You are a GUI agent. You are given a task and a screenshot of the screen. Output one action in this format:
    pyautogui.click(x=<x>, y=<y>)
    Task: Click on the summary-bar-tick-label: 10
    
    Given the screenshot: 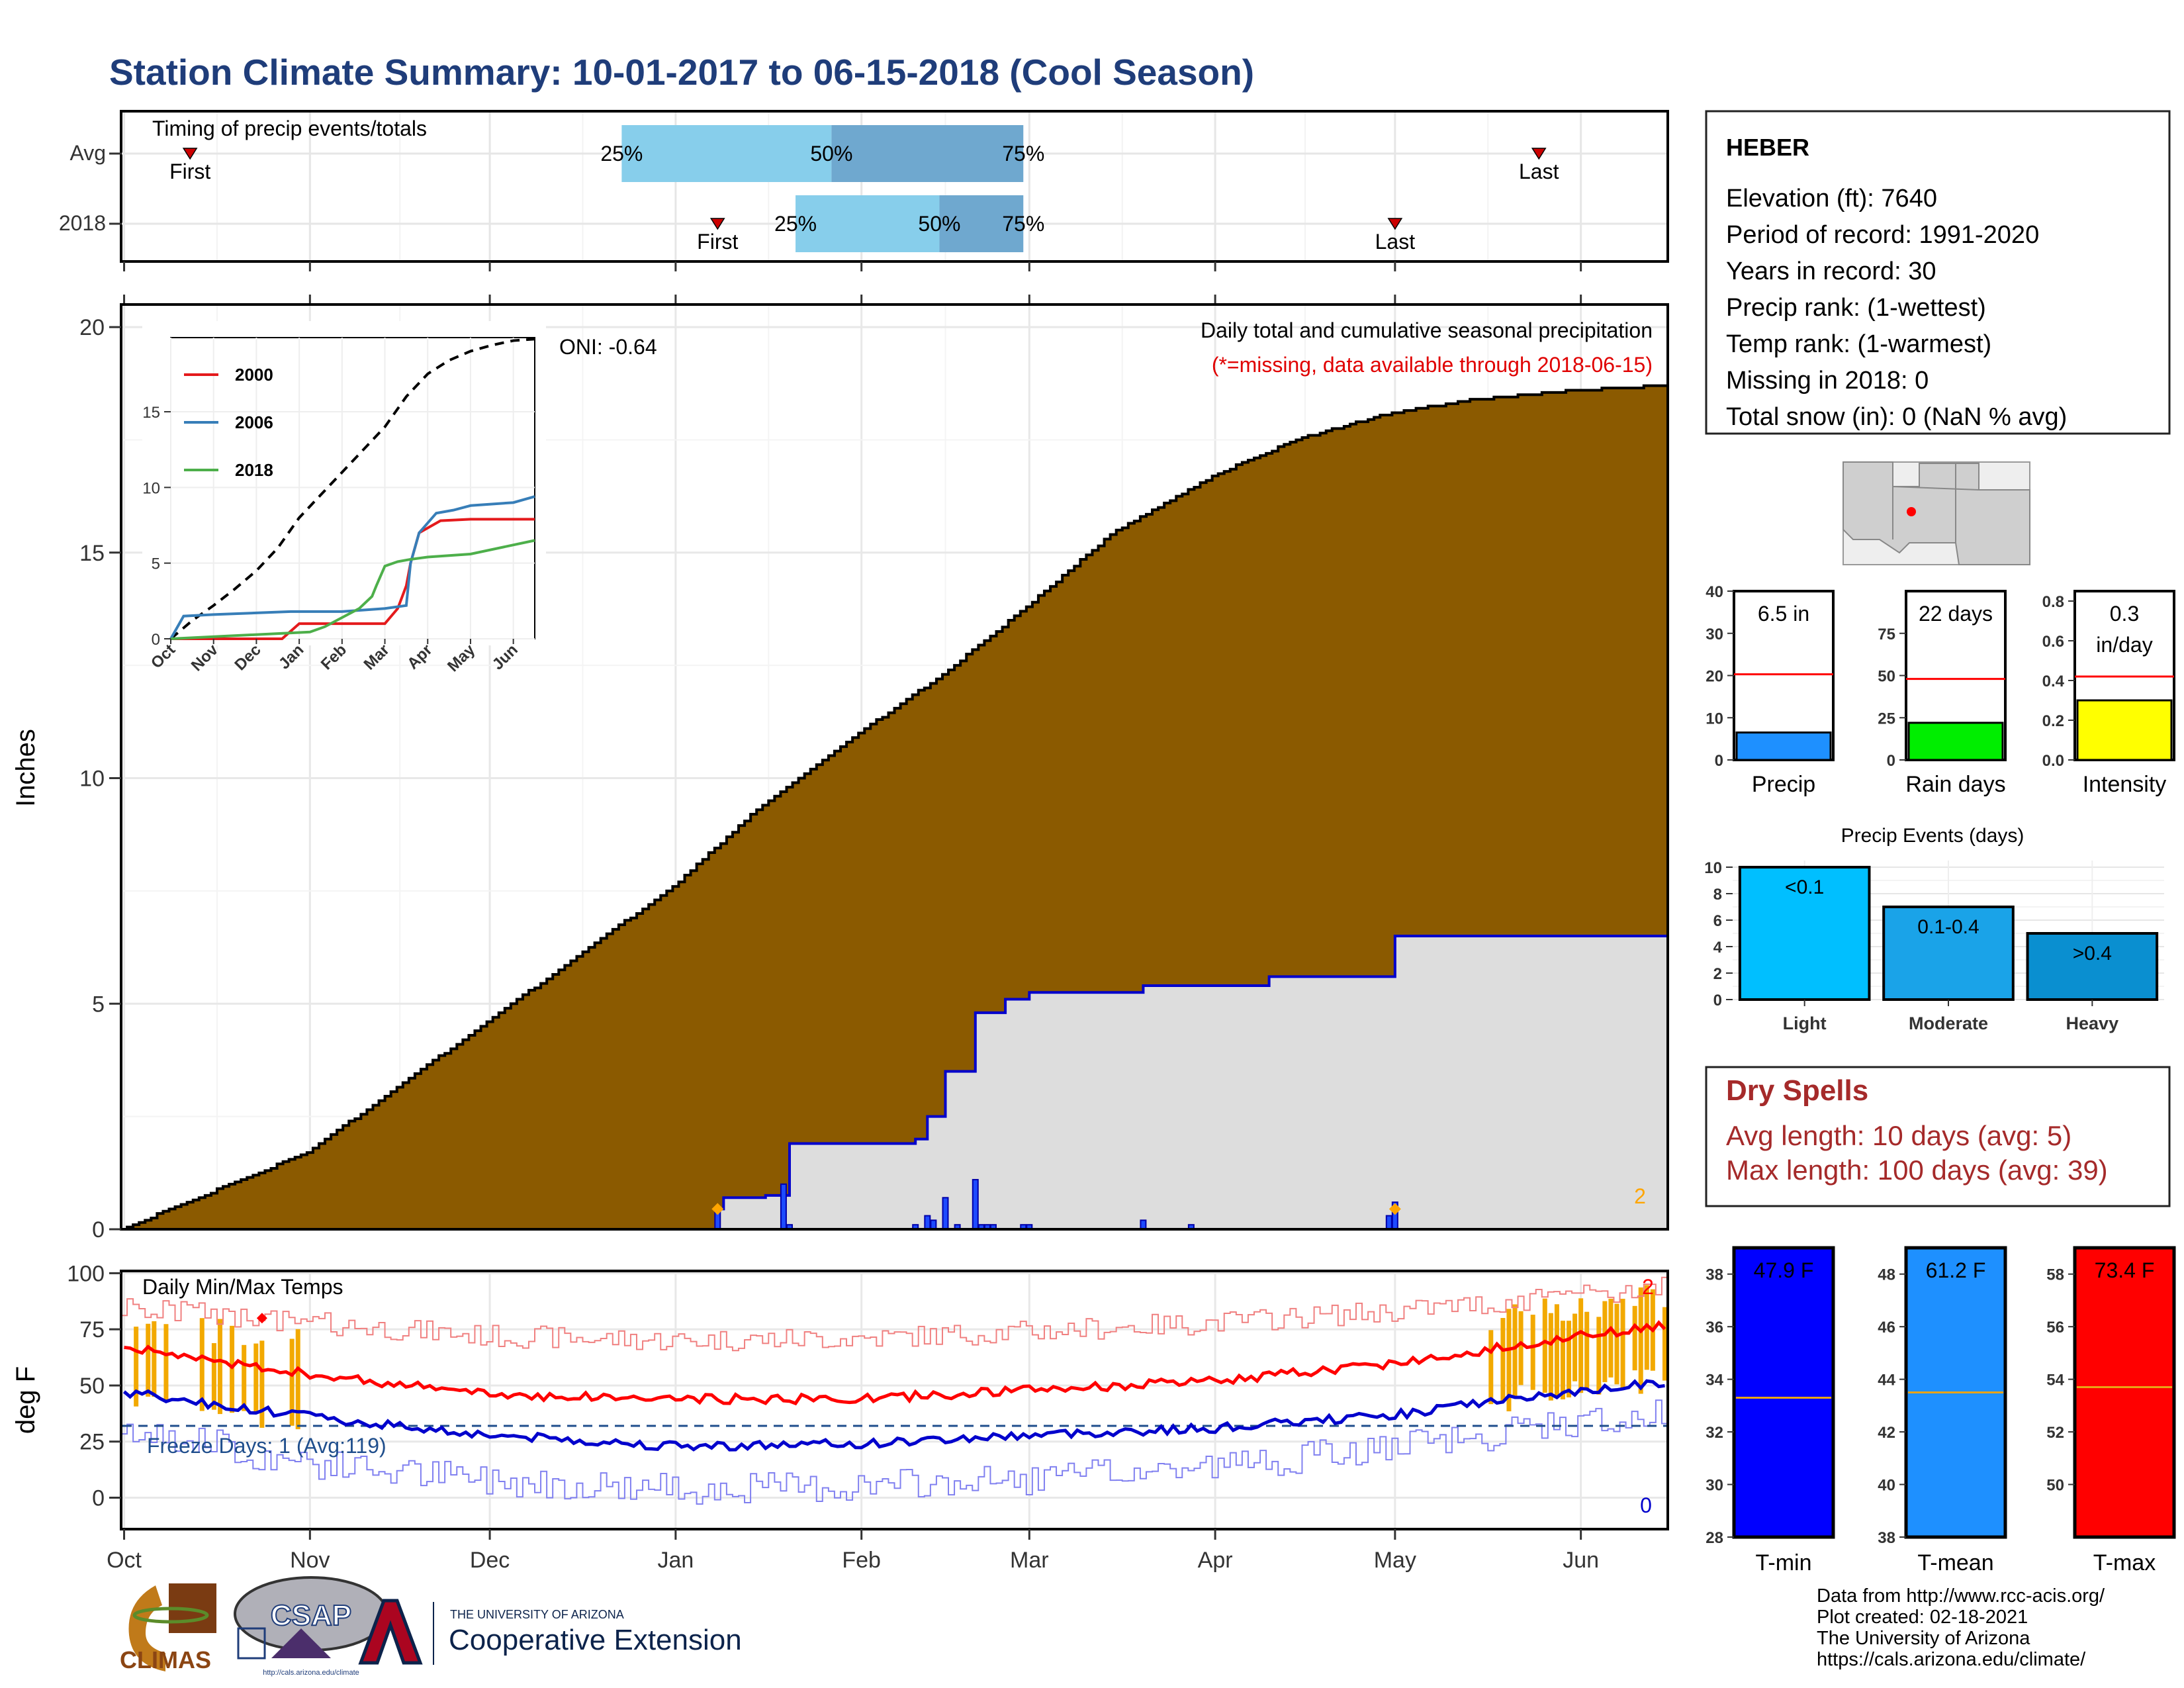 What is the action you would take?
    pyautogui.click(x=1715, y=718)
    